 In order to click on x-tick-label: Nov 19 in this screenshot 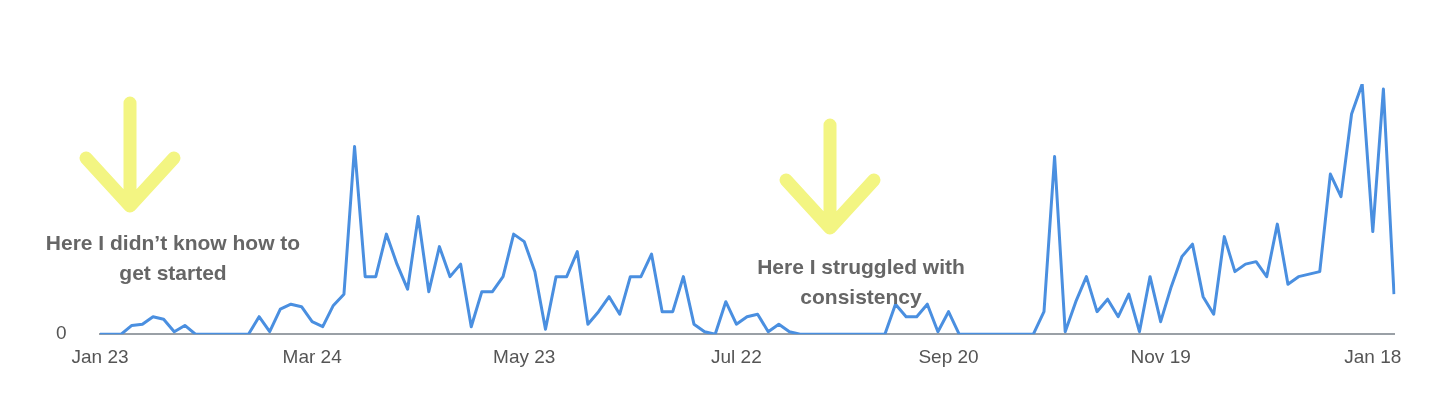, I will do `click(1160, 356)`.